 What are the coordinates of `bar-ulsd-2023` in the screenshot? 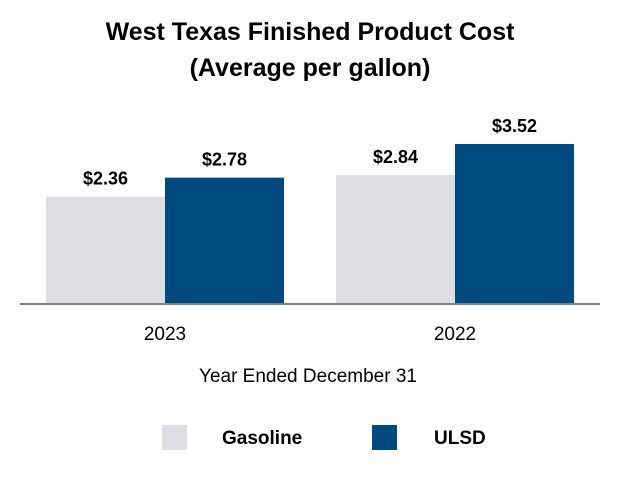 It's located at (224, 240).